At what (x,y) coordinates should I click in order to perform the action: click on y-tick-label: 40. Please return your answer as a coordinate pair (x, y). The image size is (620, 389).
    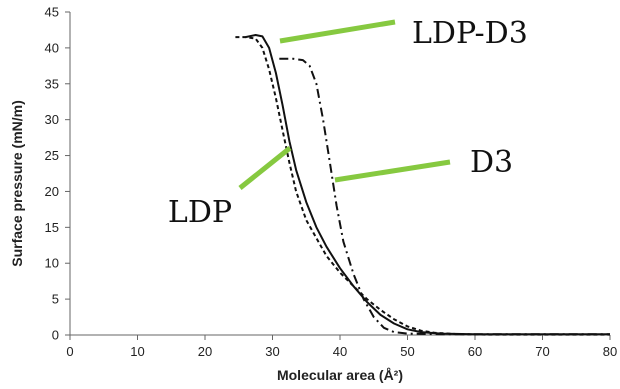
    Looking at the image, I should click on (52, 47).